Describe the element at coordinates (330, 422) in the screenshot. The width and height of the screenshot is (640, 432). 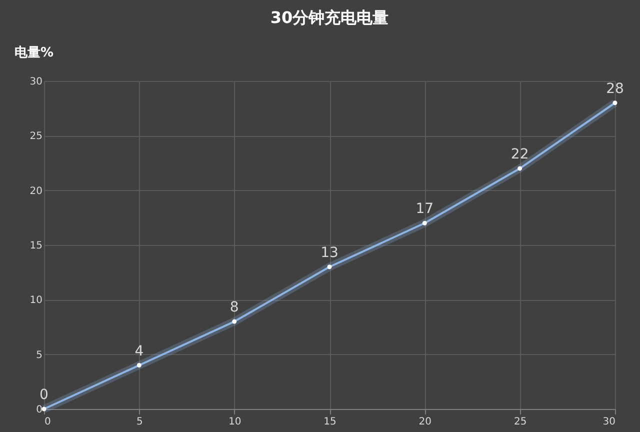
I see `x-tick-label: 15` at that location.